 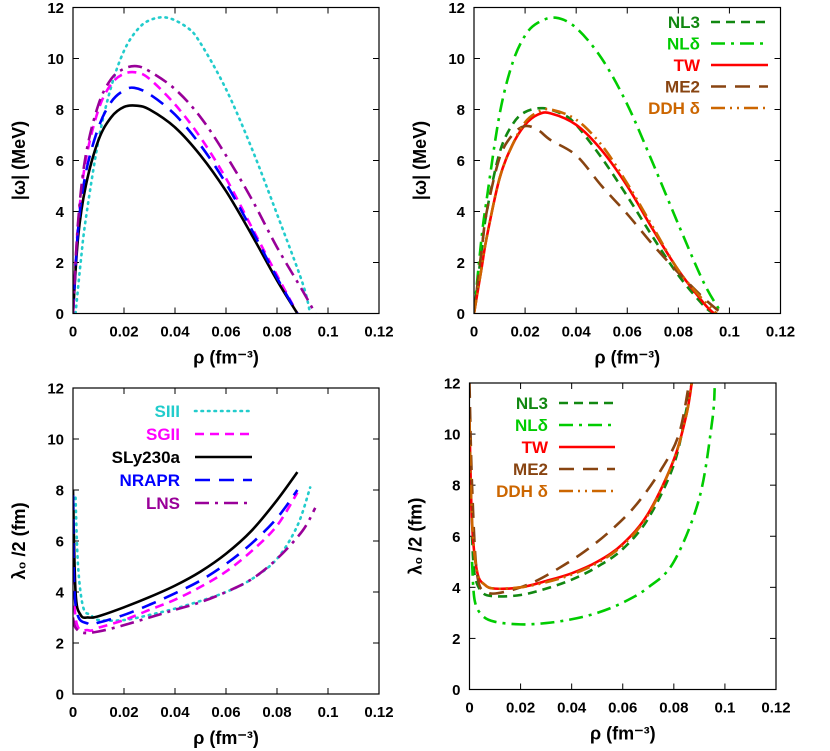 I want to click on series-line-me2, so click(x=598, y=219).